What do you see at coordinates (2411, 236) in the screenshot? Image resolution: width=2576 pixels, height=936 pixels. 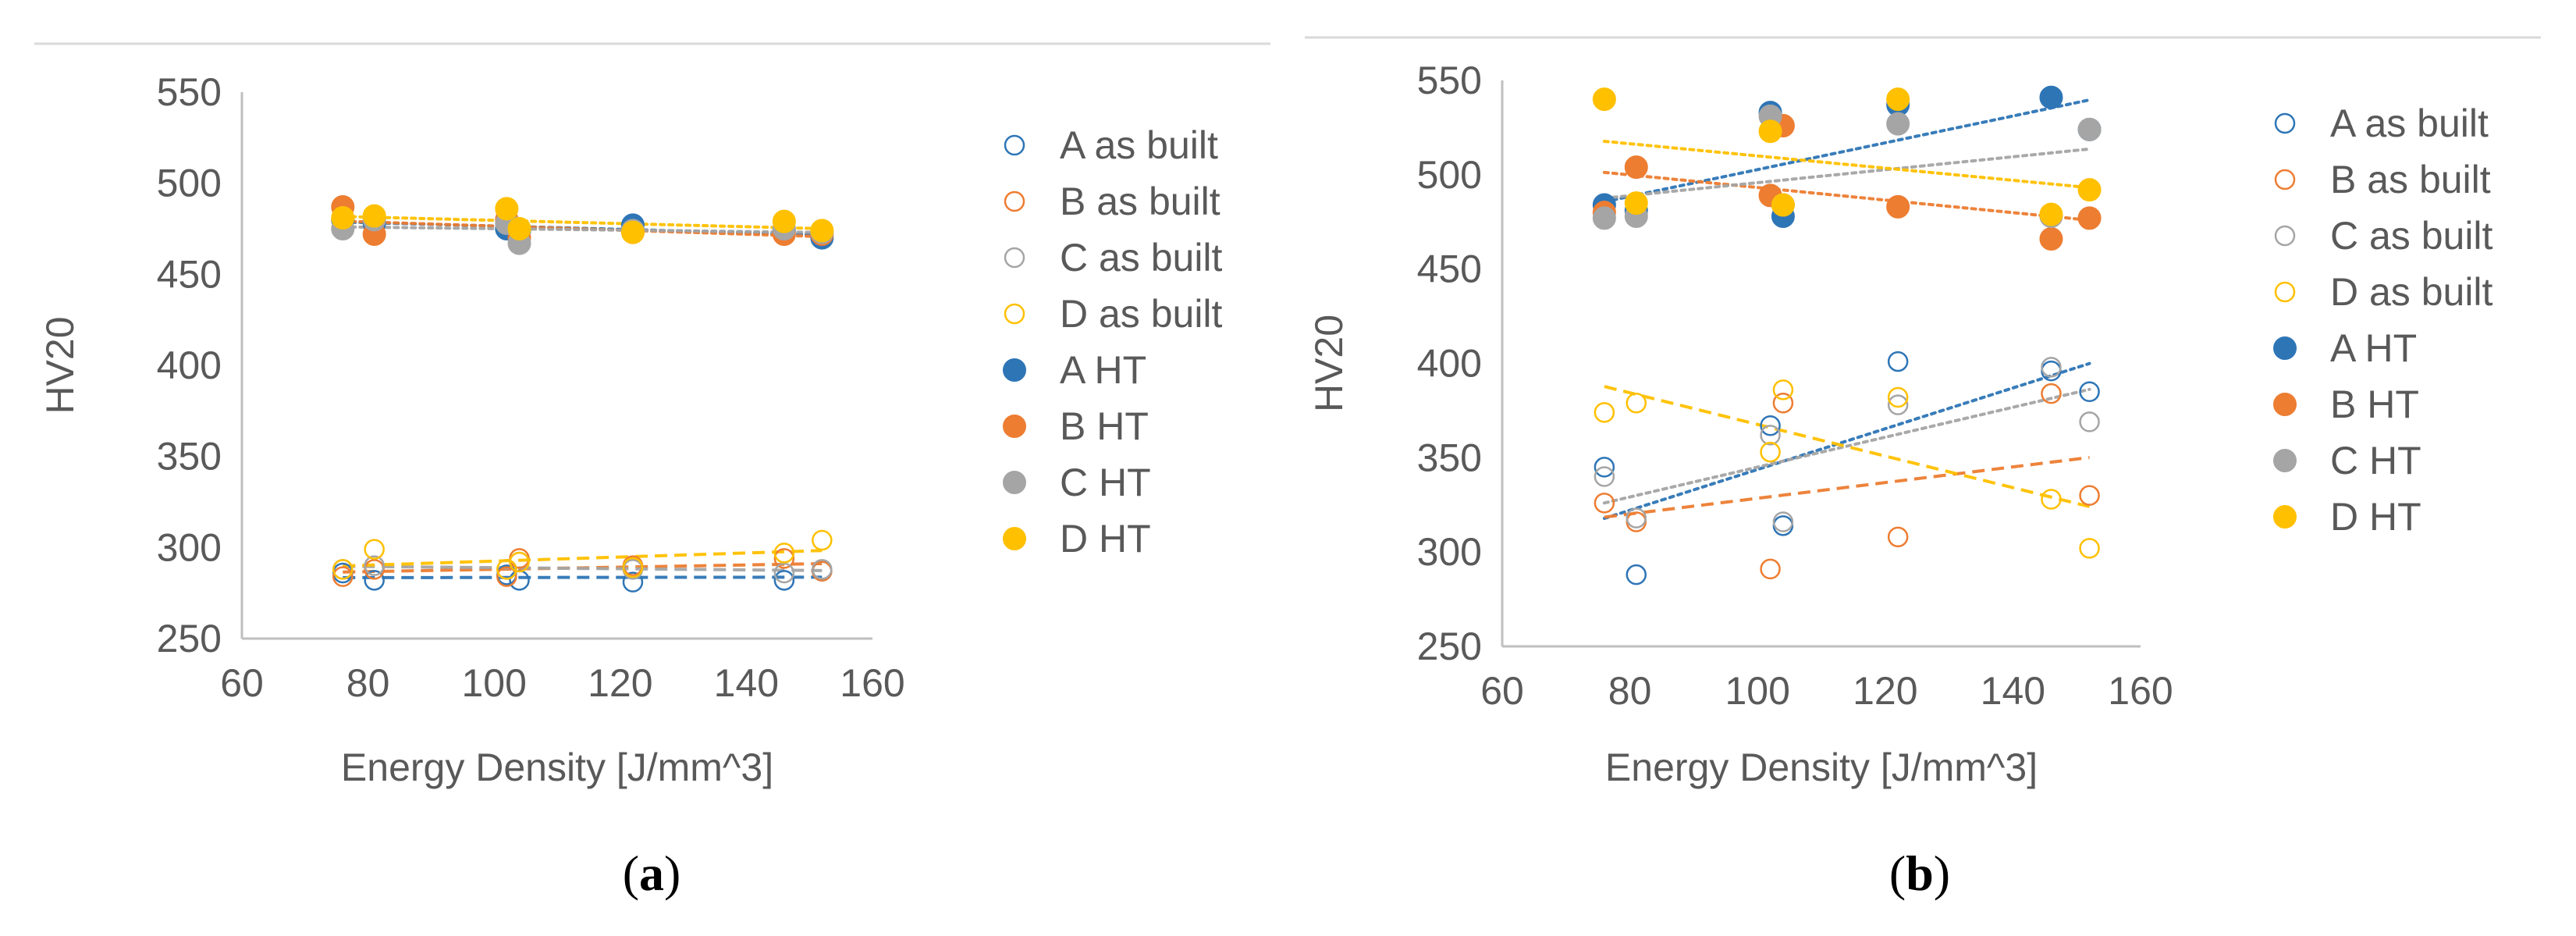 I see `legend-label-c-as-built-b: C as built` at bounding box center [2411, 236].